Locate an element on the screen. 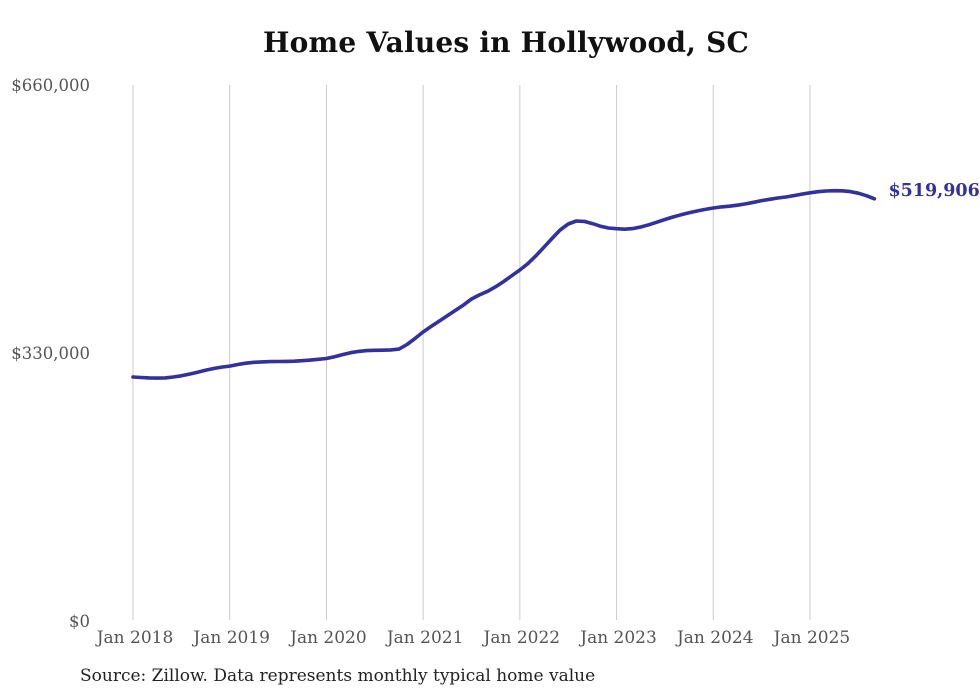 This screenshot has width=980, height=699. x-tick-label: Jan 2019 is located at coordinates (230, 638).